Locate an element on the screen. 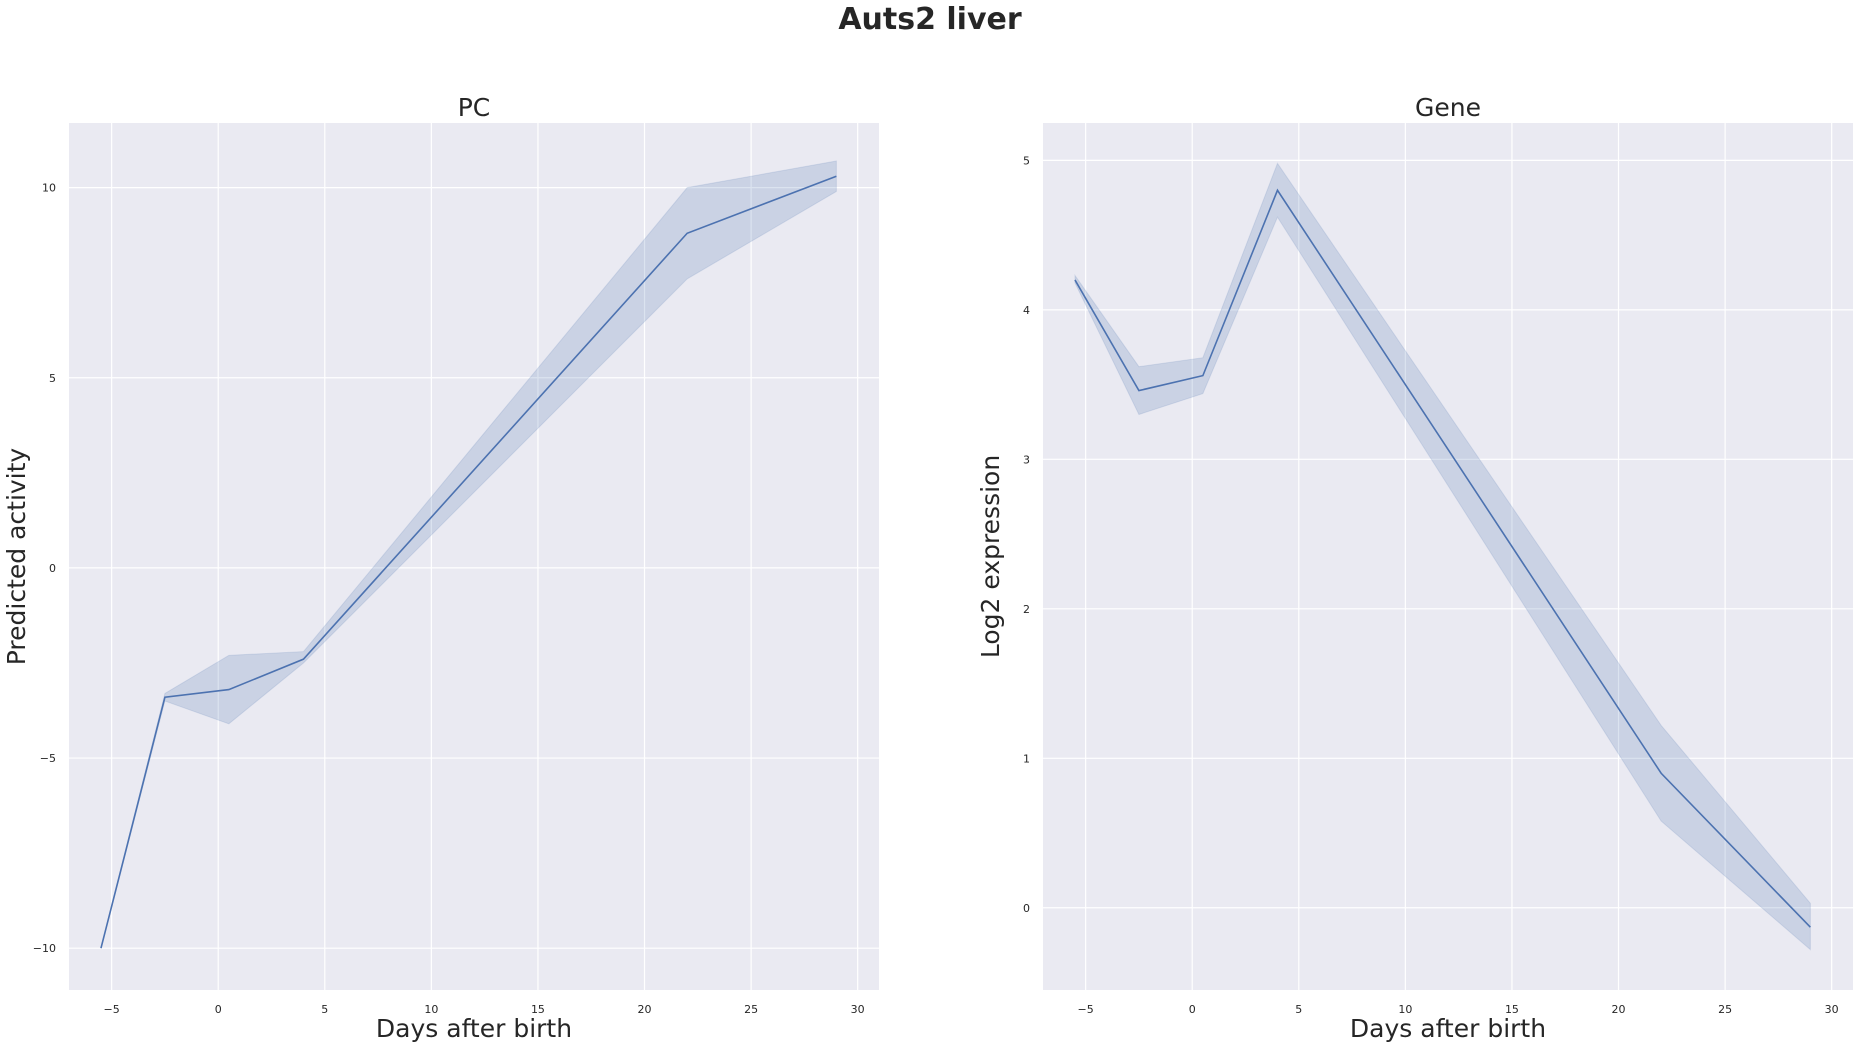  y-tick-label: −10 is located at coordinates (44, 948).